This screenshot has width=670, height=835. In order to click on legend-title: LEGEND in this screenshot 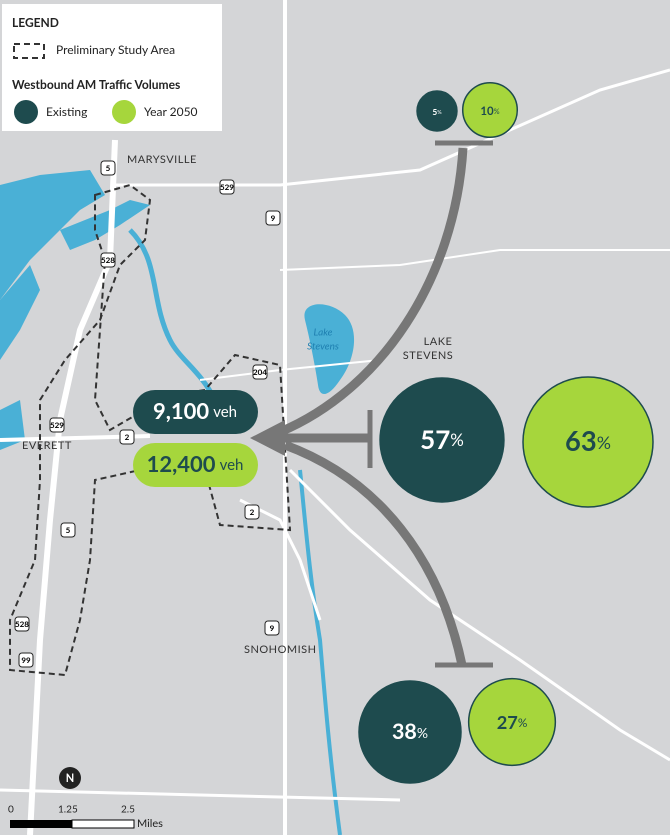, I will do `click(35, 22)`.